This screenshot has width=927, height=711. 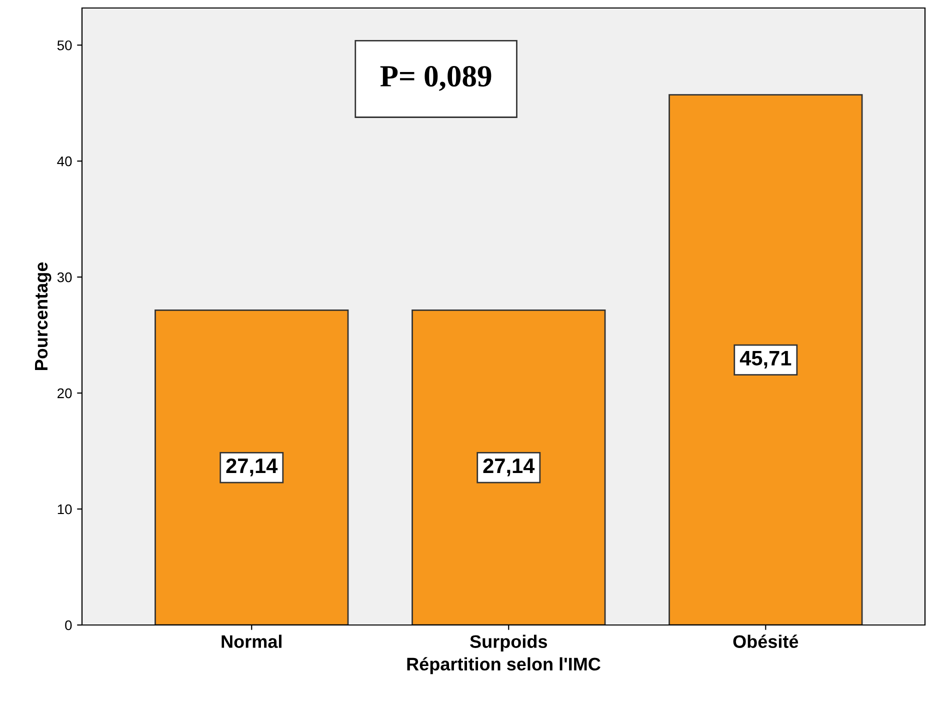 I want to click on x-tick-label: Surpoids, so click(x=509, y=643).